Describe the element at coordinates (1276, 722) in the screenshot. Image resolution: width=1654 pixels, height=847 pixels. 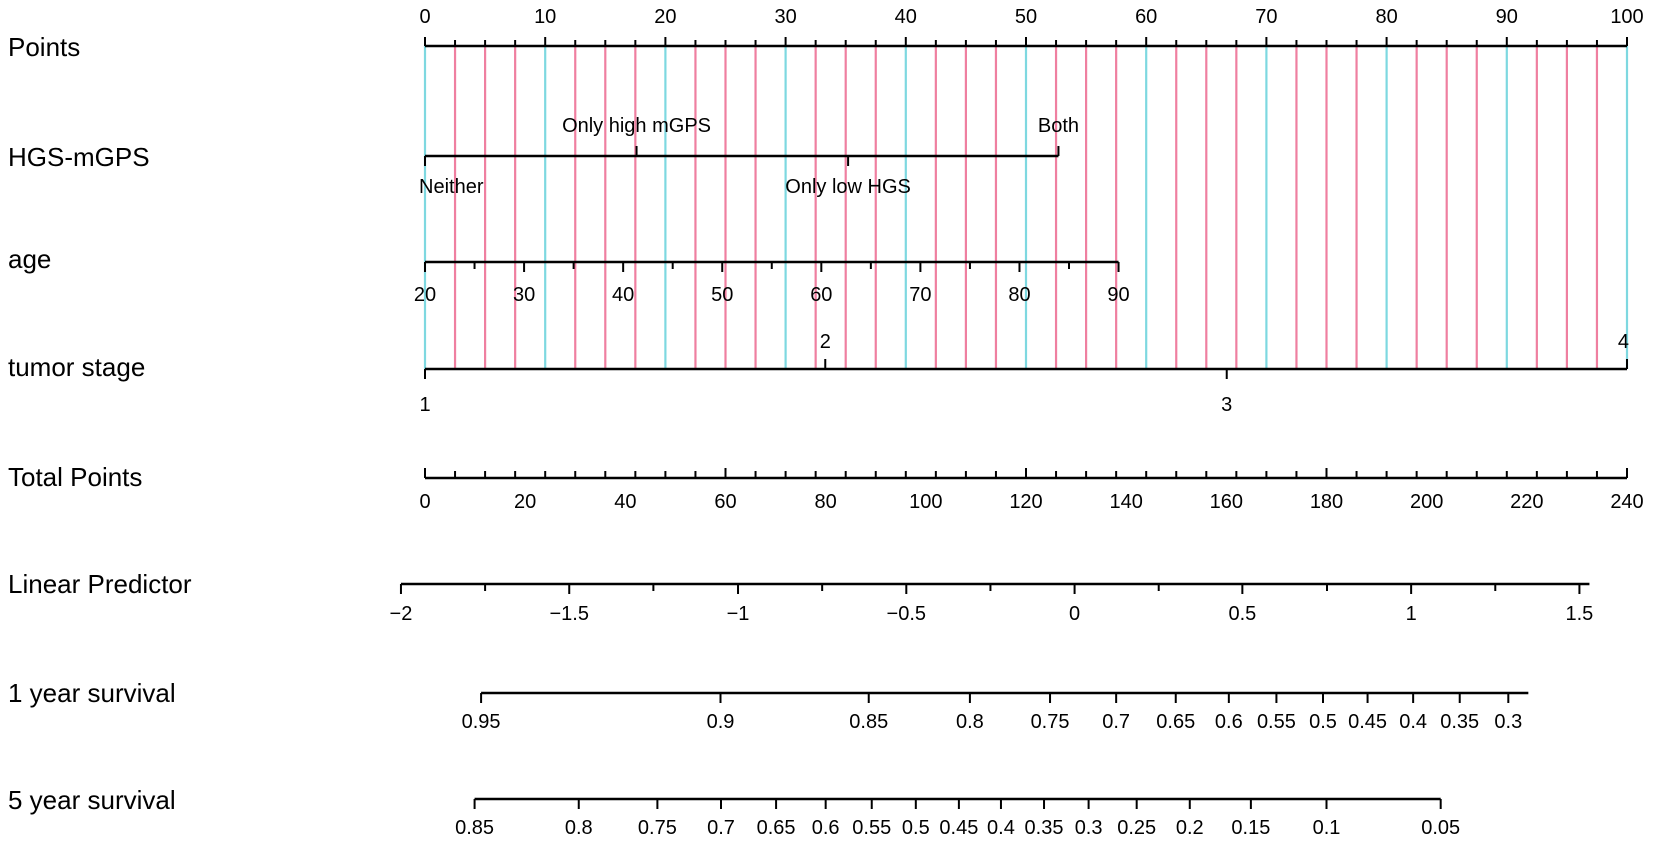
I see `1-year-survival-tick-label: 0.55` at that location.